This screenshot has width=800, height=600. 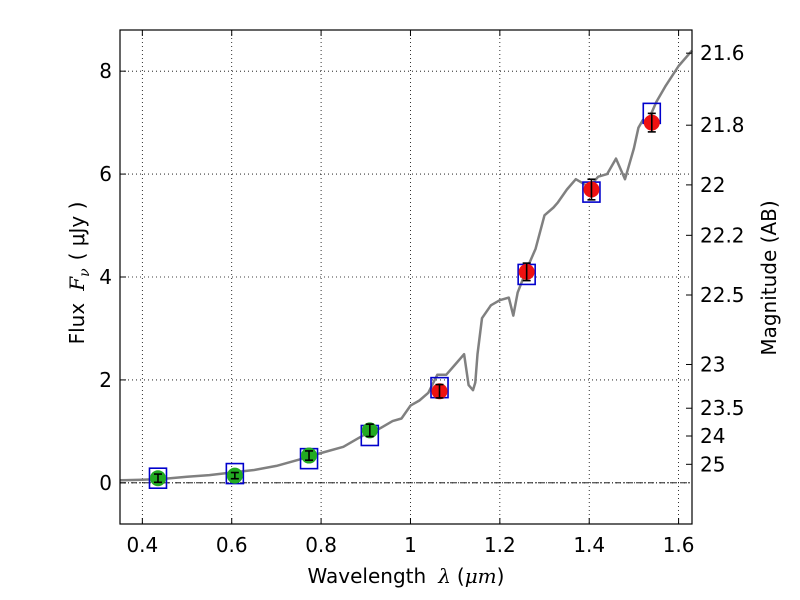 I want to click on magnitude-tick-label-7: 24, so click(x=712, y=436).